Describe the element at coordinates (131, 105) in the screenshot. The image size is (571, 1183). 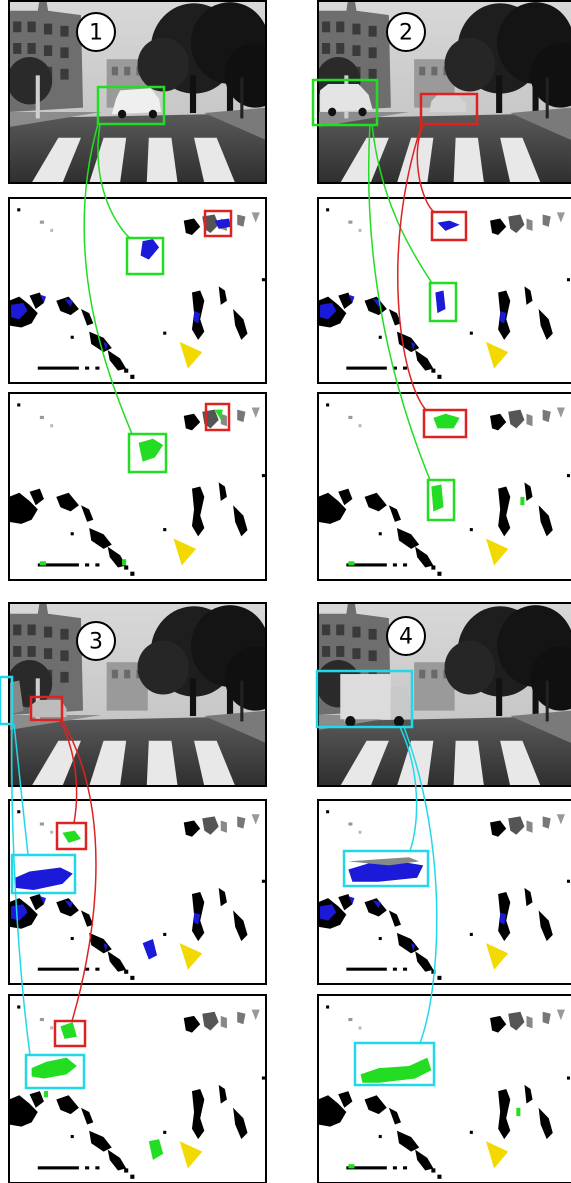
I see `panel-1-green-box` at that location.